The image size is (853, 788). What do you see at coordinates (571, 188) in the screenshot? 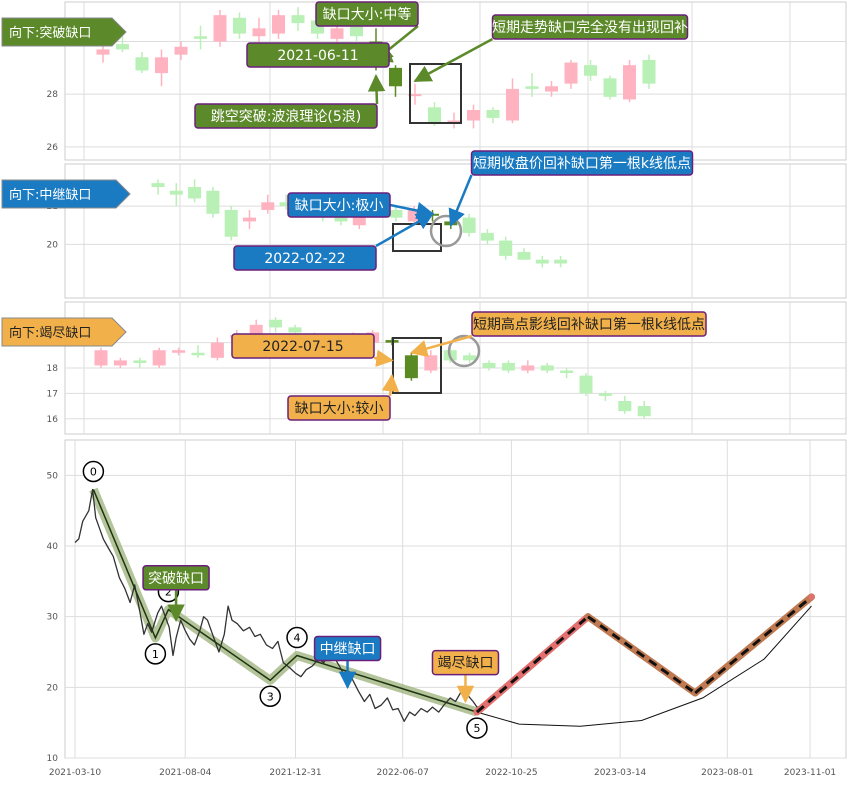
I see `annotation-label: 短期收盘价回补缺口第一根k线低点` at bounding box center [571, 188].